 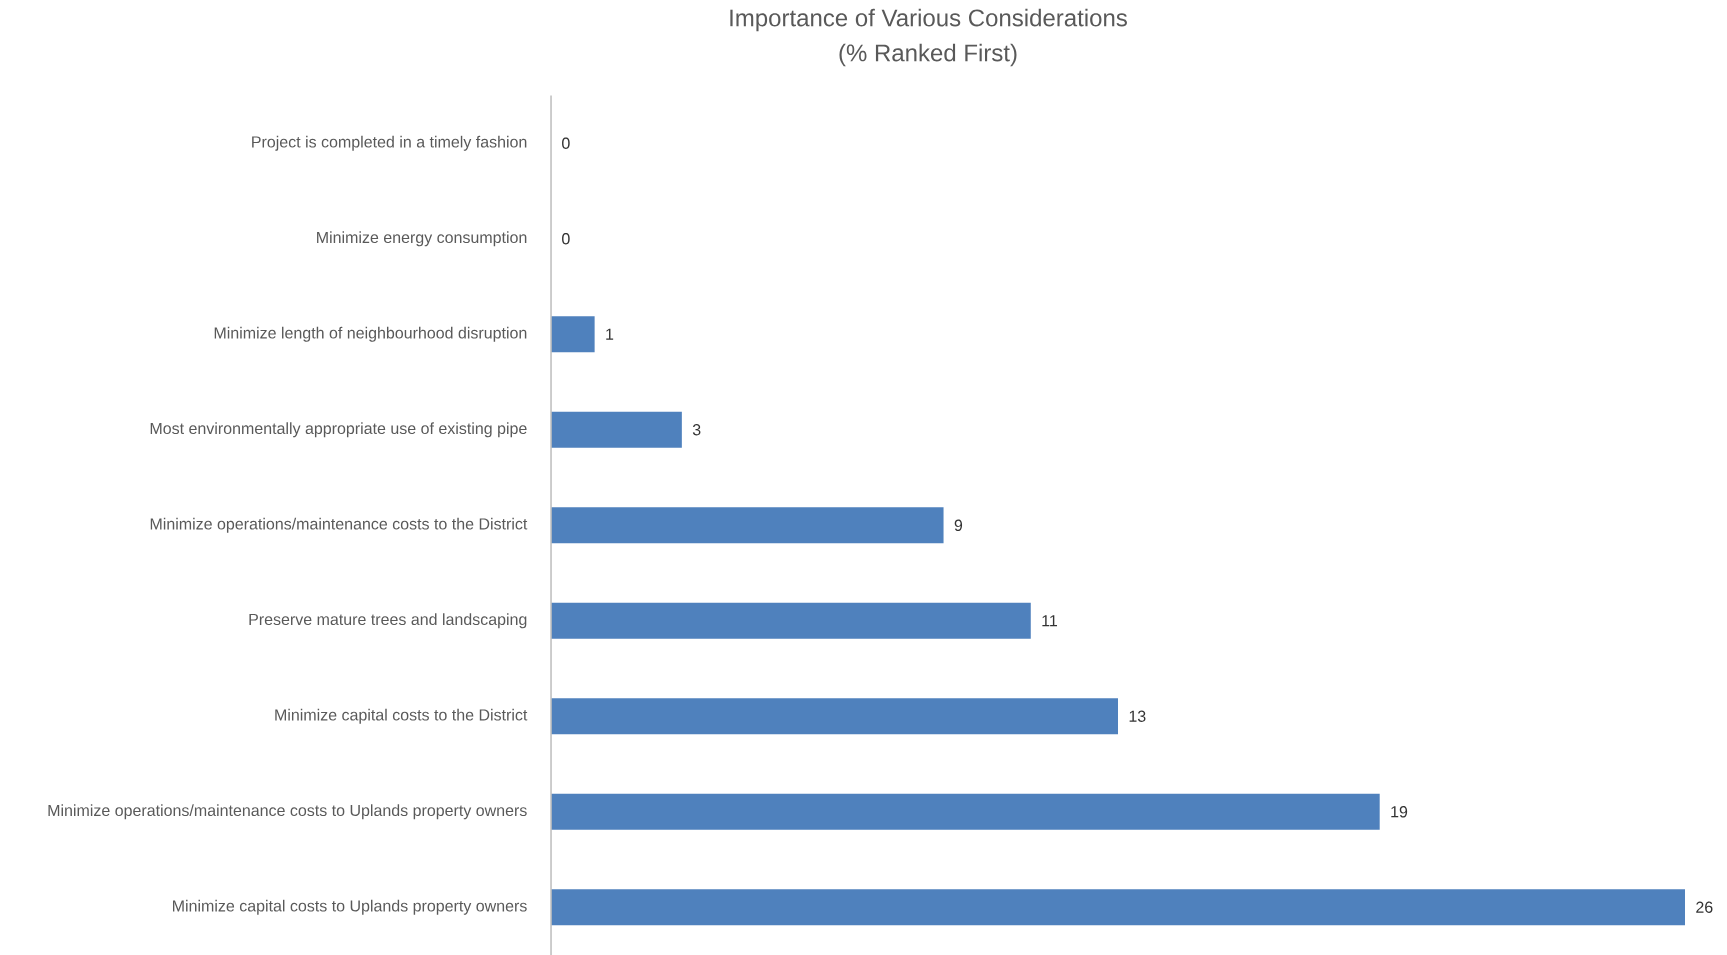 I want to click on y-tick-label: Most environmentally appropriate use of existing pipe, so click(x=338, y=430).